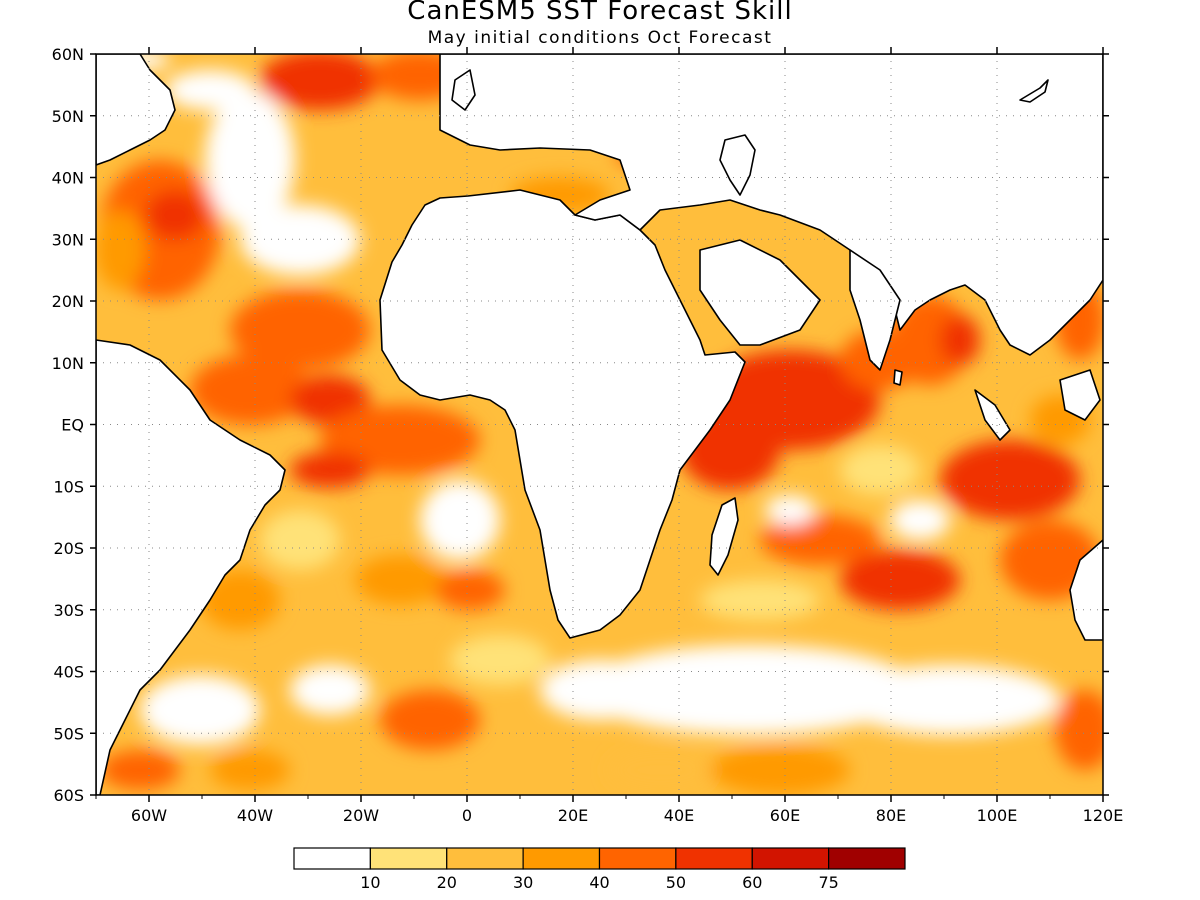 This screenshot has height=900, width=1200. What do you see at coordinates (68, 54) in the screenshot?
I see `lat-tick-label: 60N` at bounding box center [68, 54].